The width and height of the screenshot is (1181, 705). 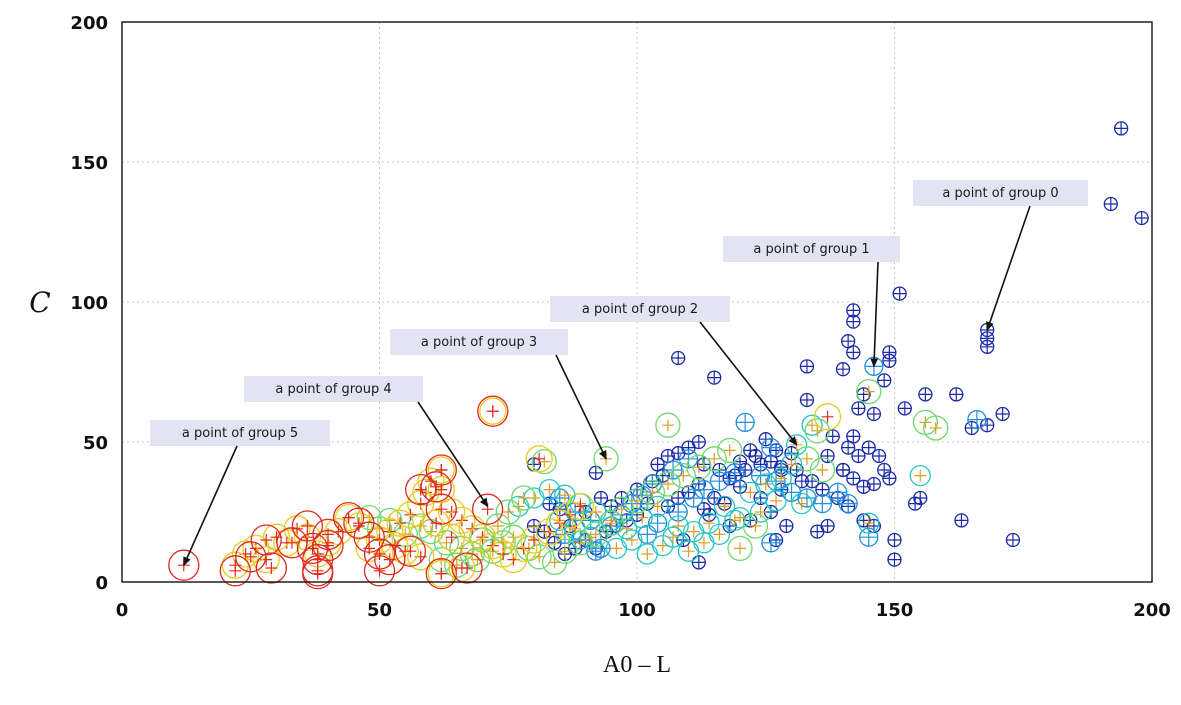 I want to click on annotation-label: a point of group 1, so click(x=811, y=249).